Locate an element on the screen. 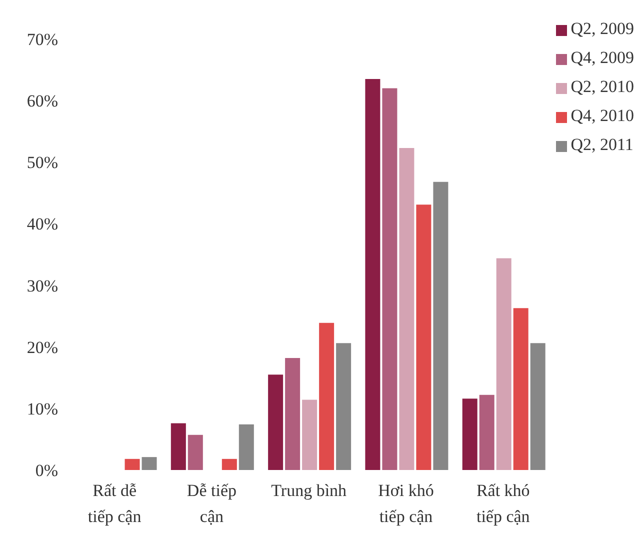 This screenshot has width=644, height=548. legend-label: Q2, 2009 is located at coordinates (602, 28).